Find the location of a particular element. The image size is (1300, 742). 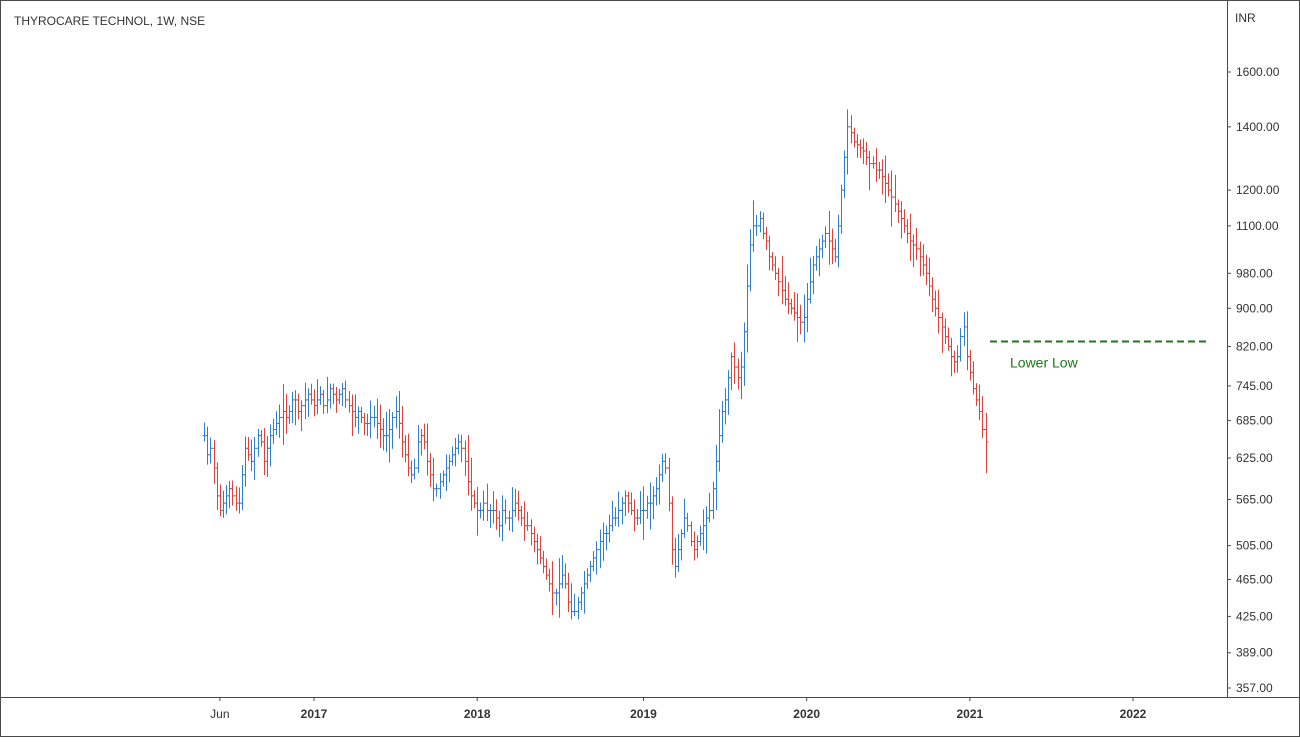

price-tick-label: 745.00 is located at coordinates (1254, 386).